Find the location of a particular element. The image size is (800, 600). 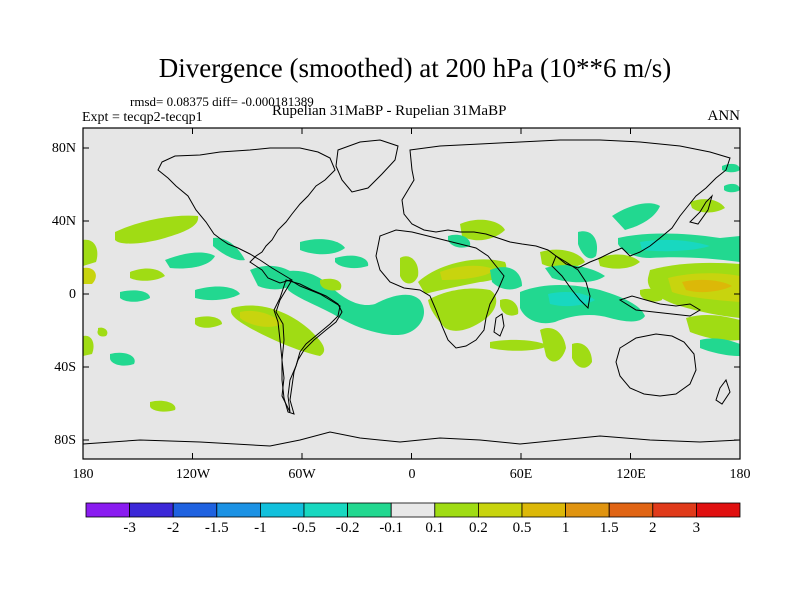

coastline-antarctica is located at coordinates (411, 439).